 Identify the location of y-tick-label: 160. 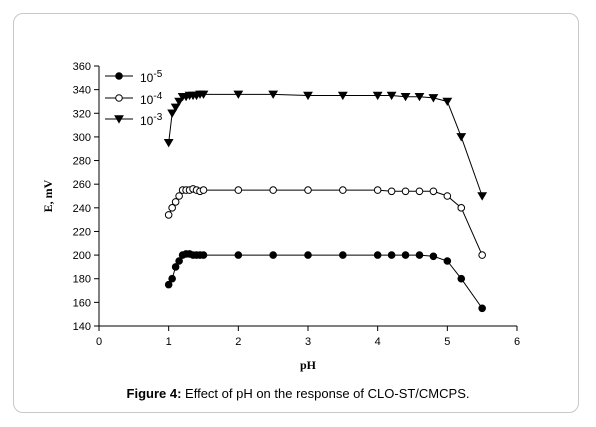
(82, 303).